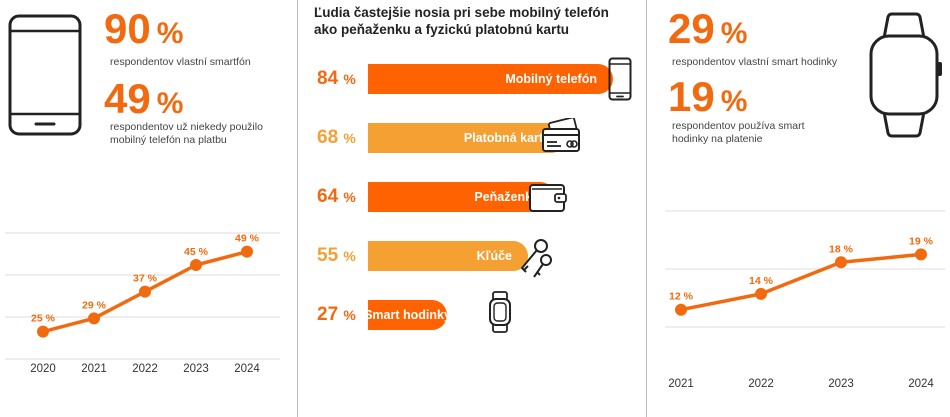 Image resolution: width=950 pixels, height=417 pixels. Describe the element at coordinates (448, 256) in the screenshot. I see `bar: Kľúče` at that location.